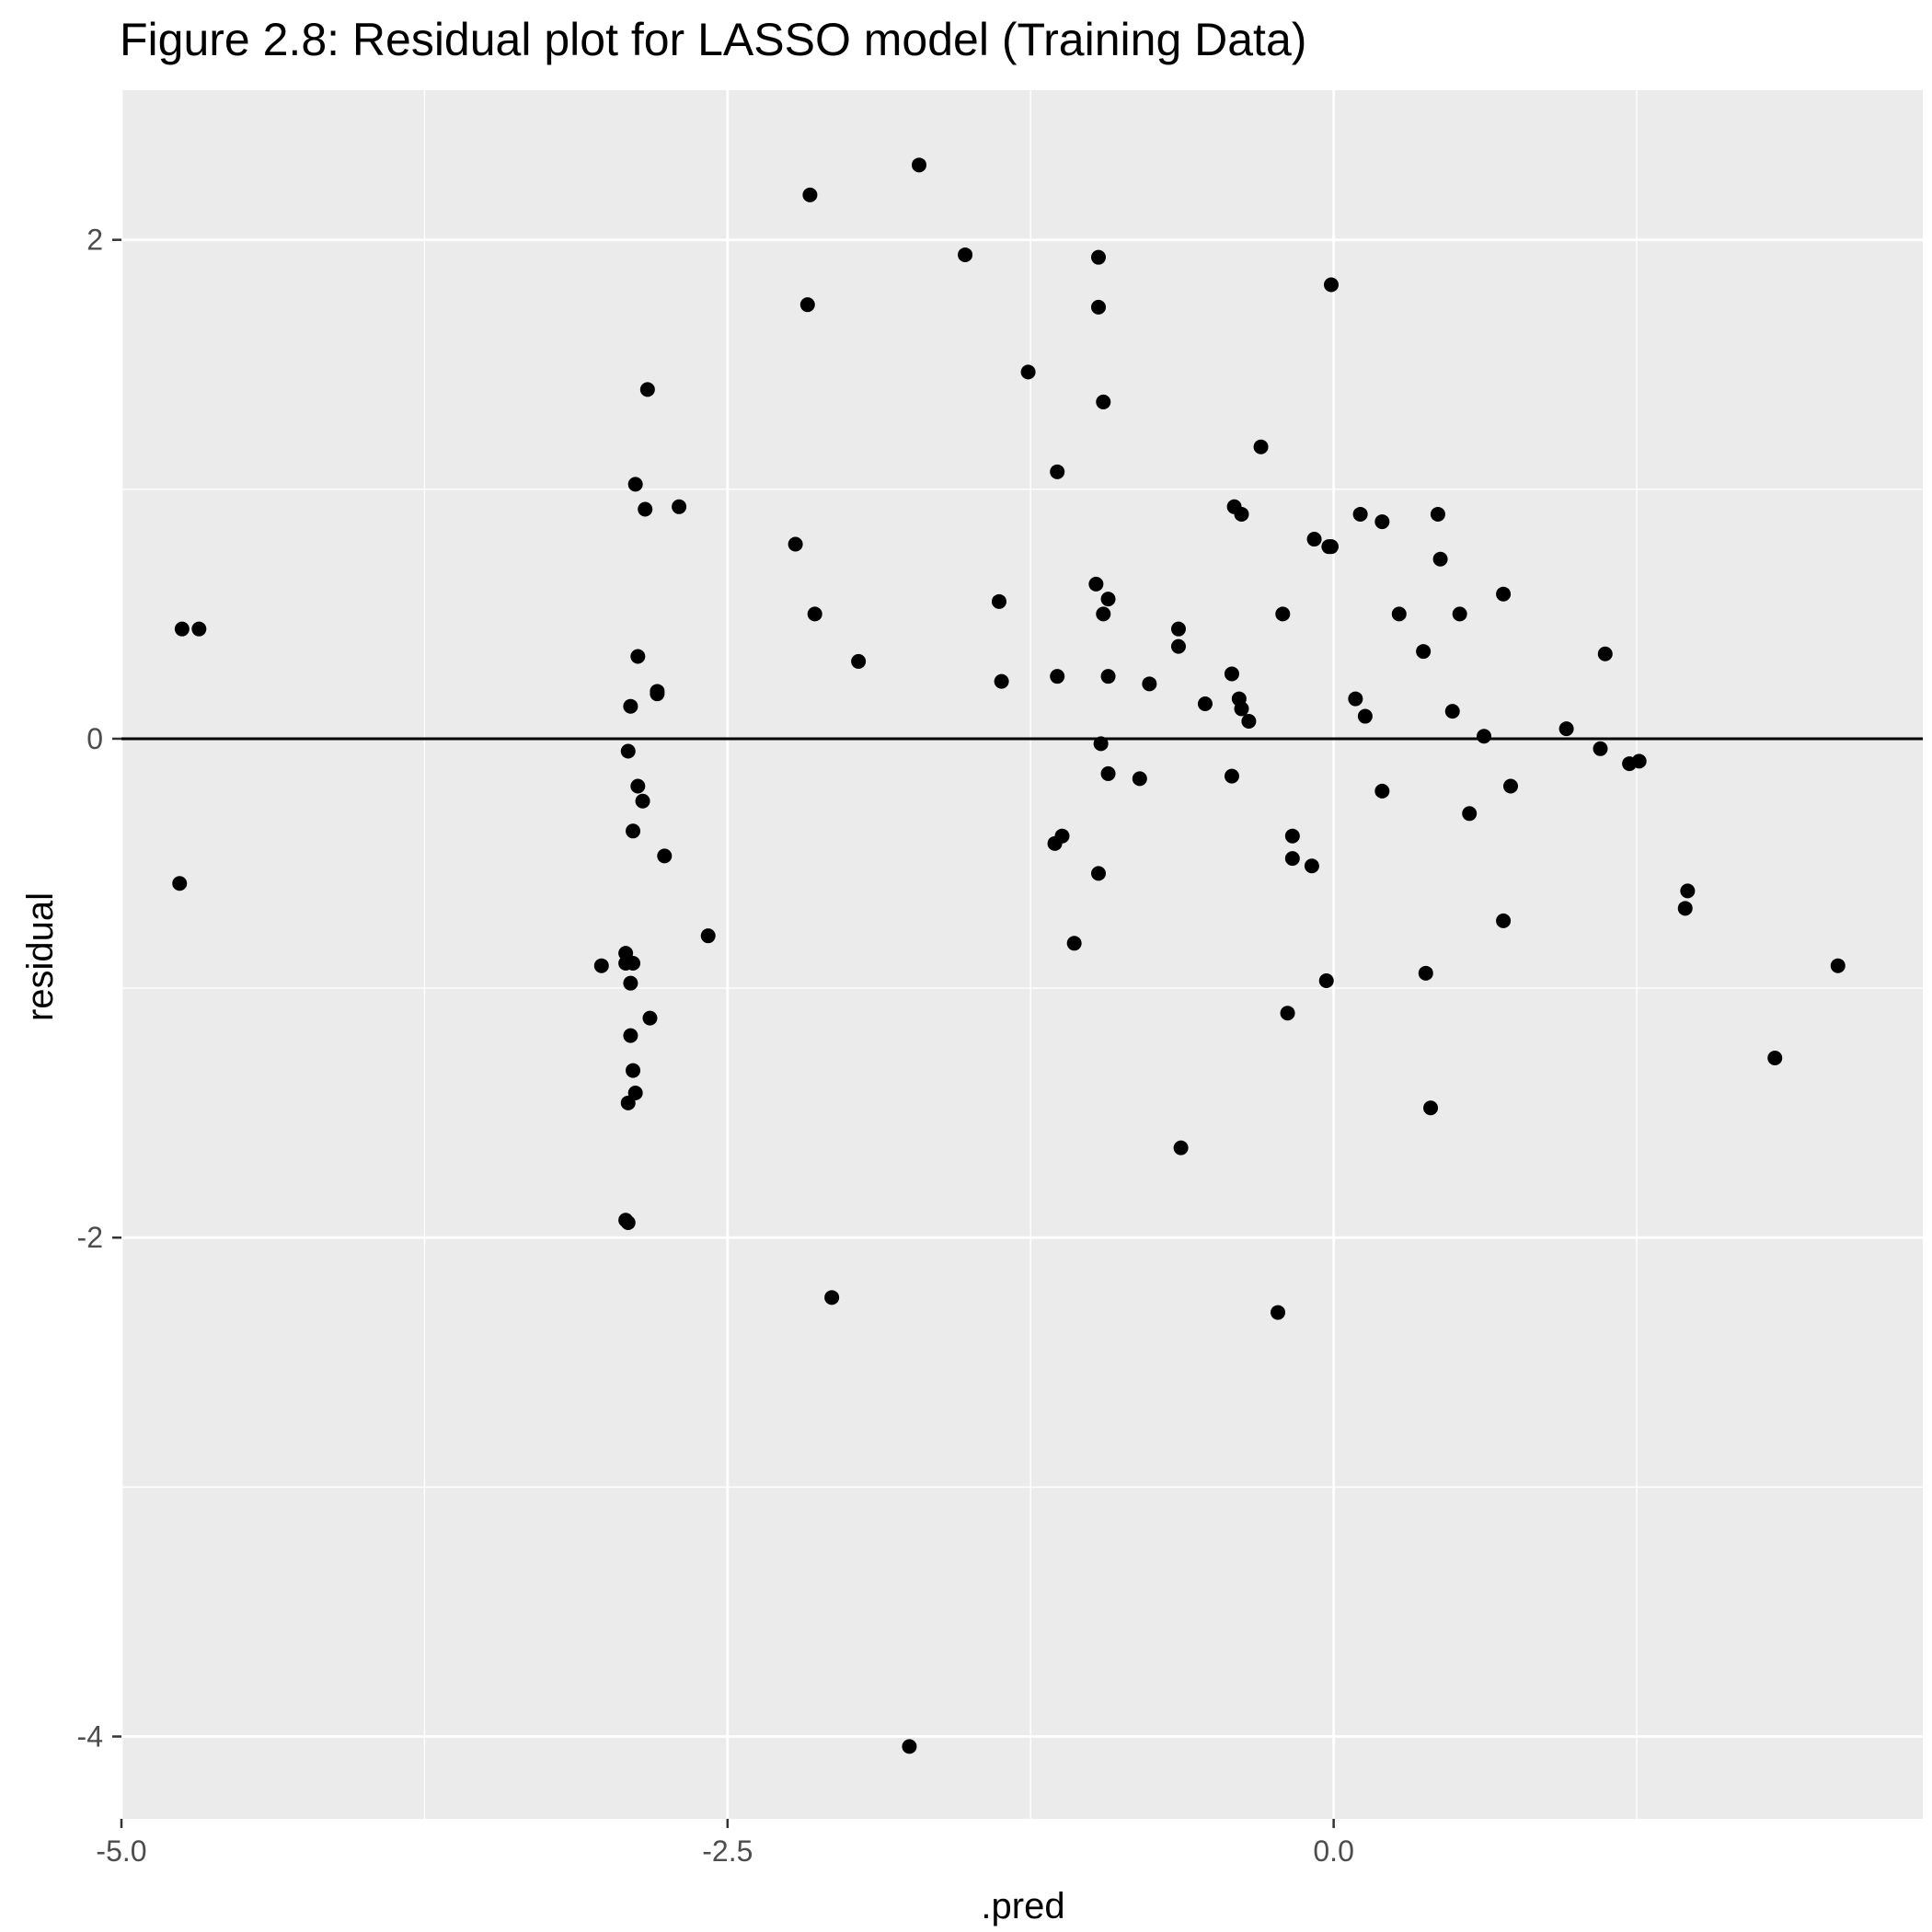 This screenshot has height=1932, width=1932. I want to click on x-tick-label: 0.0, so click(1333, 1851).